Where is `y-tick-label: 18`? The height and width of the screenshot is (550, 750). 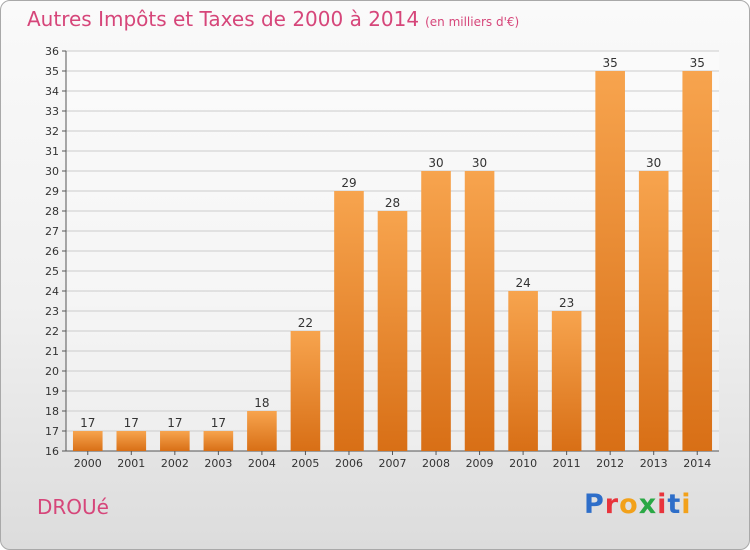 y-tick-label: 18 is located at coordinates (52, 411).